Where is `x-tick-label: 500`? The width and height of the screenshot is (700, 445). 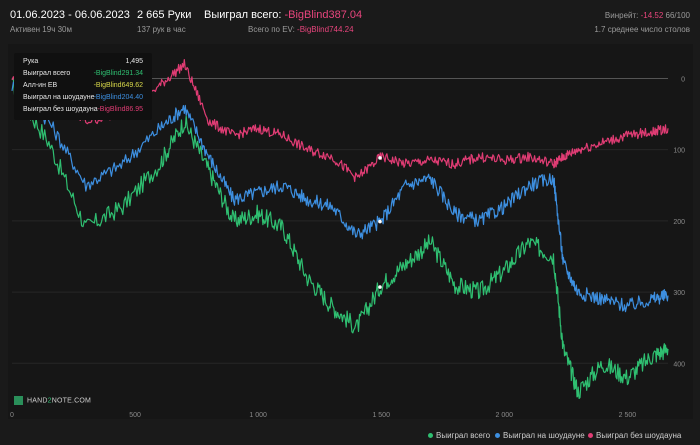
x-tick-label: 500 is located at coordinates (135, 415).